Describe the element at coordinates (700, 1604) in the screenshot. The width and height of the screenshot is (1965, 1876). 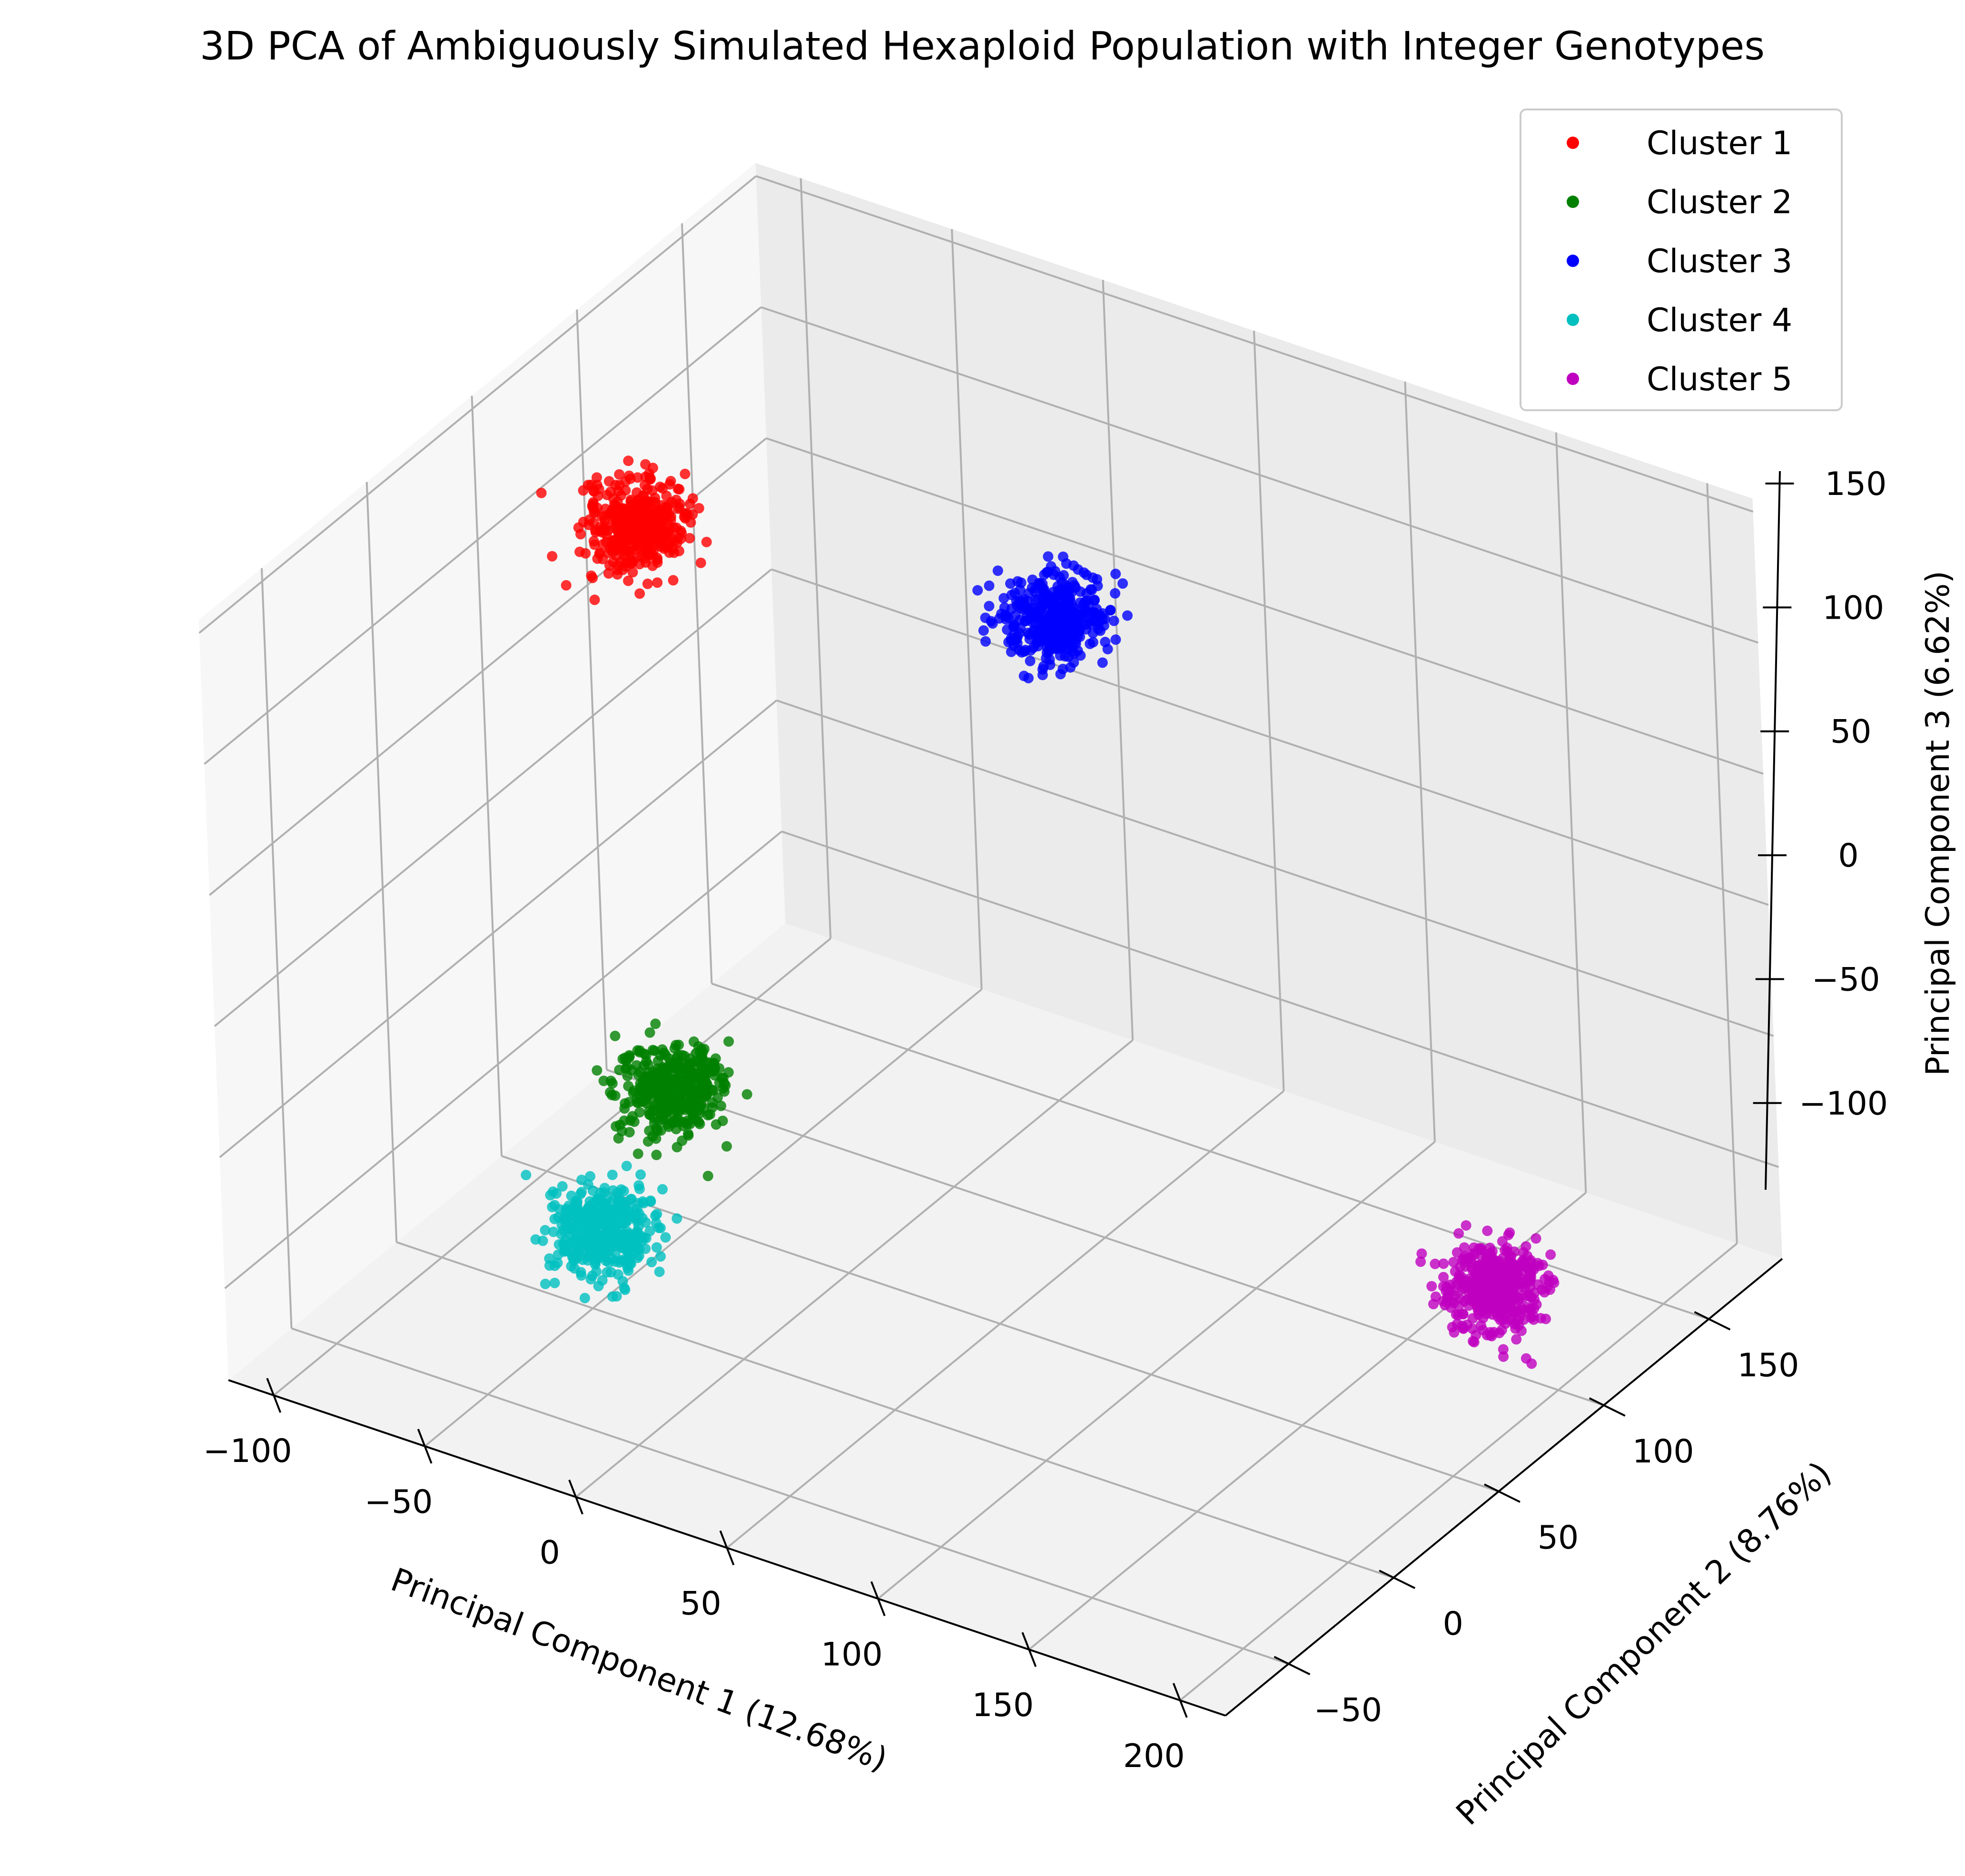
I see `x-tick-label: 50` at that location.